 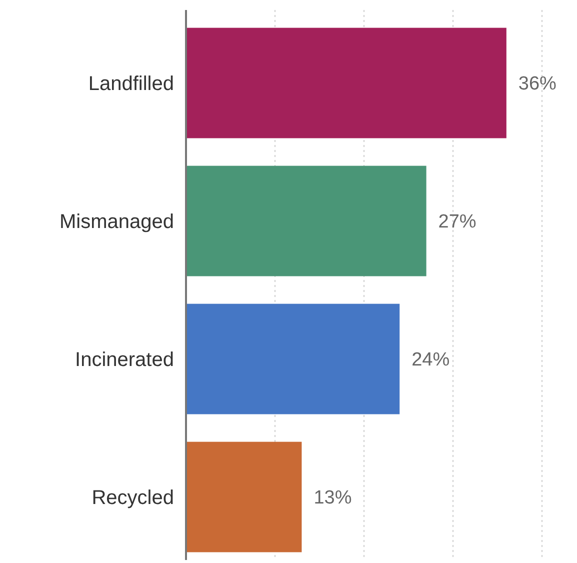 What do you see at coordinates (333, 498) in the screenshot?
I see `data-label: 13%` at bounding box center [333, 498].